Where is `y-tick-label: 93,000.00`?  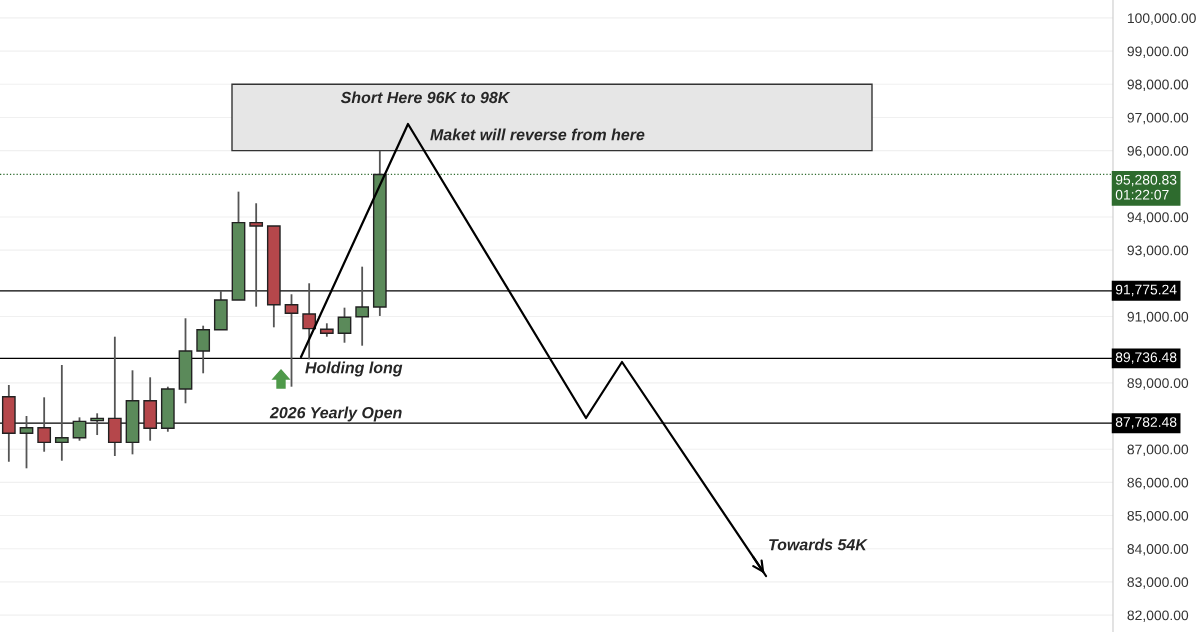 y-tick-label: 93,000.00 is located at coordinates (1158, 251).